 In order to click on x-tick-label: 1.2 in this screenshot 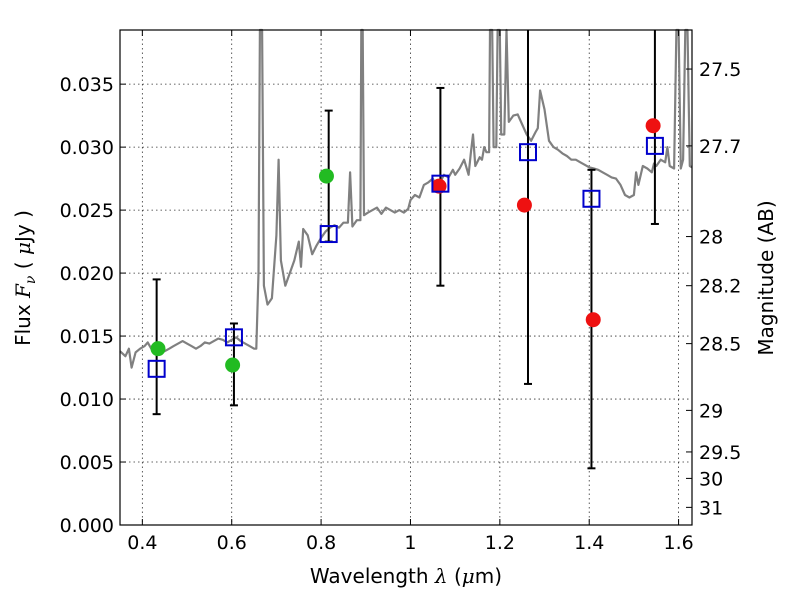, I will do `click(500, 543)`.